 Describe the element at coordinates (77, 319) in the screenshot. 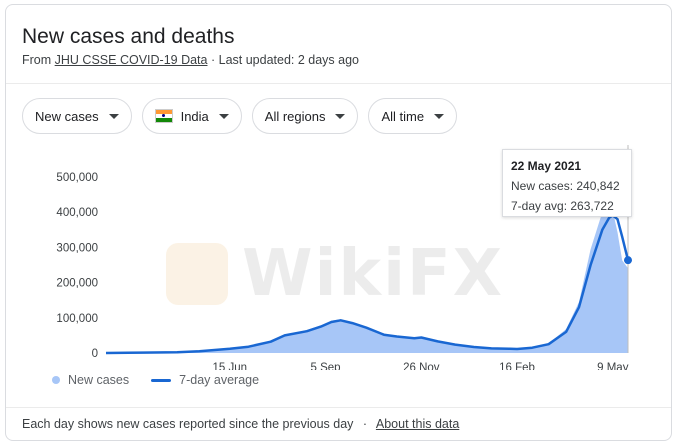

I see `y-tick-label: 100,000` at that location.